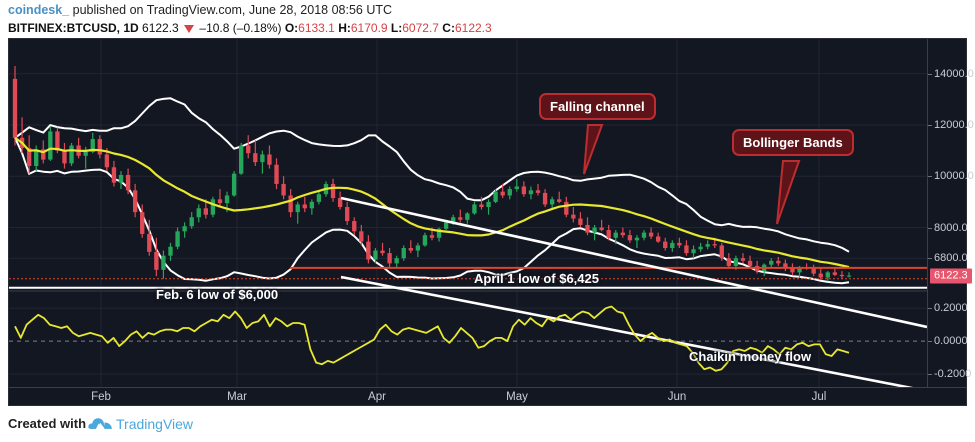  What do you see at coordinates (951, 341) in the screenshot?
I see `oscillator-axis-label: 0.0000` at bounding box center [951, 341].